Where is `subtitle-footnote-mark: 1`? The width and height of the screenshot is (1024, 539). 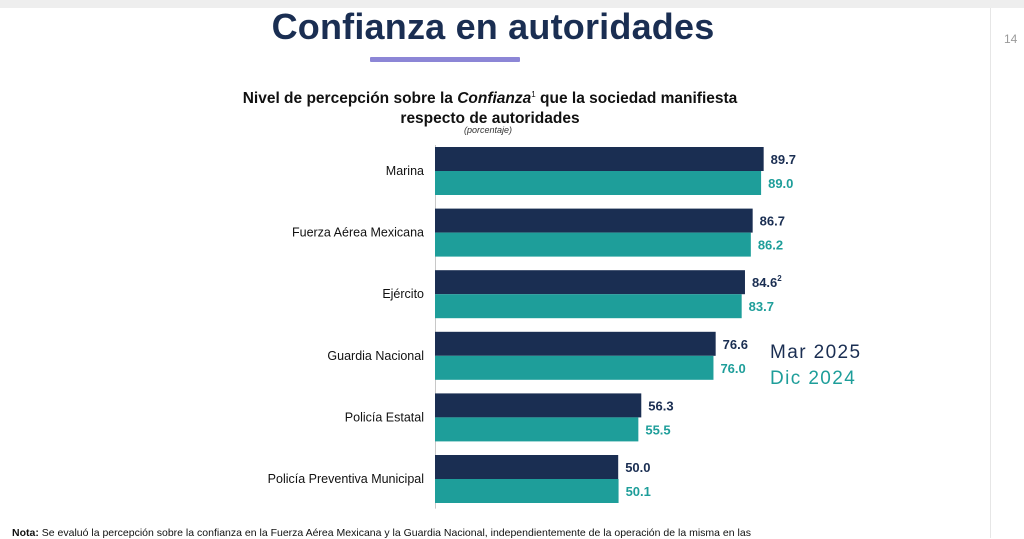
subtitle-footnote-mark: 1 is located at coordinates (533, 94).